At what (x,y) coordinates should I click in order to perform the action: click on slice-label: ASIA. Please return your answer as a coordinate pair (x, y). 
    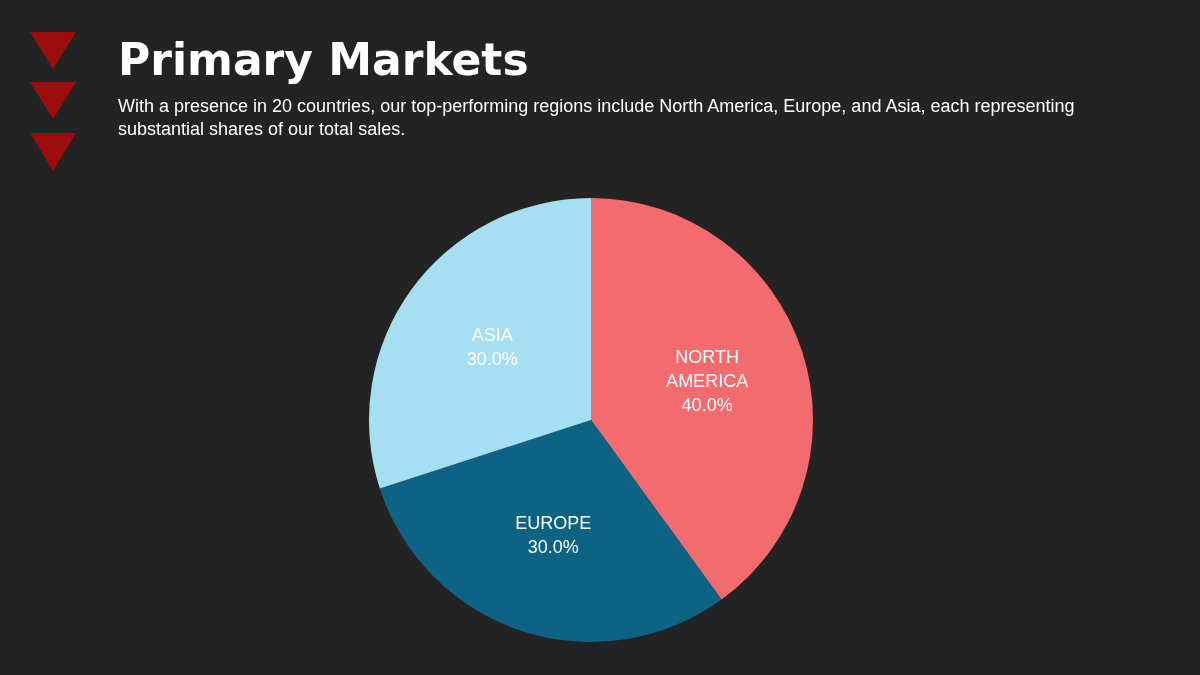
    Looking at the image, I should click on (492, 335).